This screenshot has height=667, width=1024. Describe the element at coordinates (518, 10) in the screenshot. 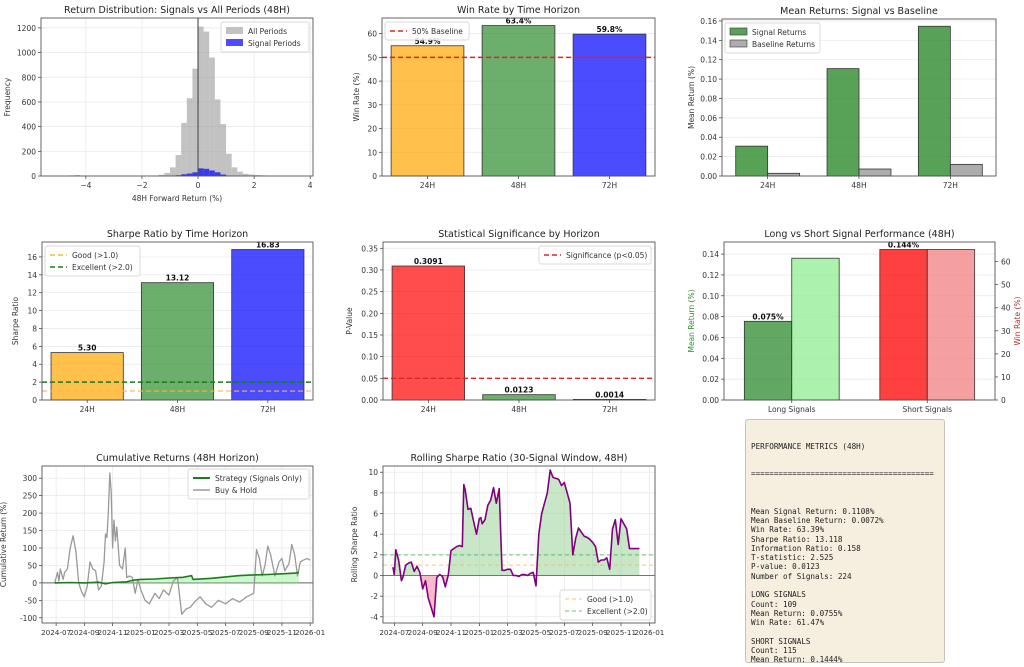

I see `chart-title: Win Rate by Time Horizon` at that location.